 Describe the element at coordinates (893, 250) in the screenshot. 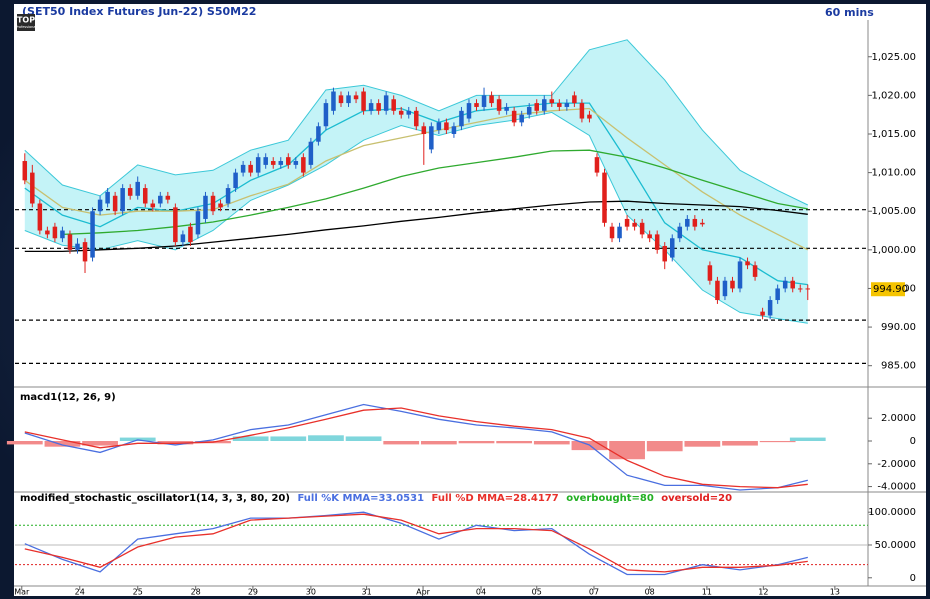

I see `y-tick-label: 1,000.00` at that location.